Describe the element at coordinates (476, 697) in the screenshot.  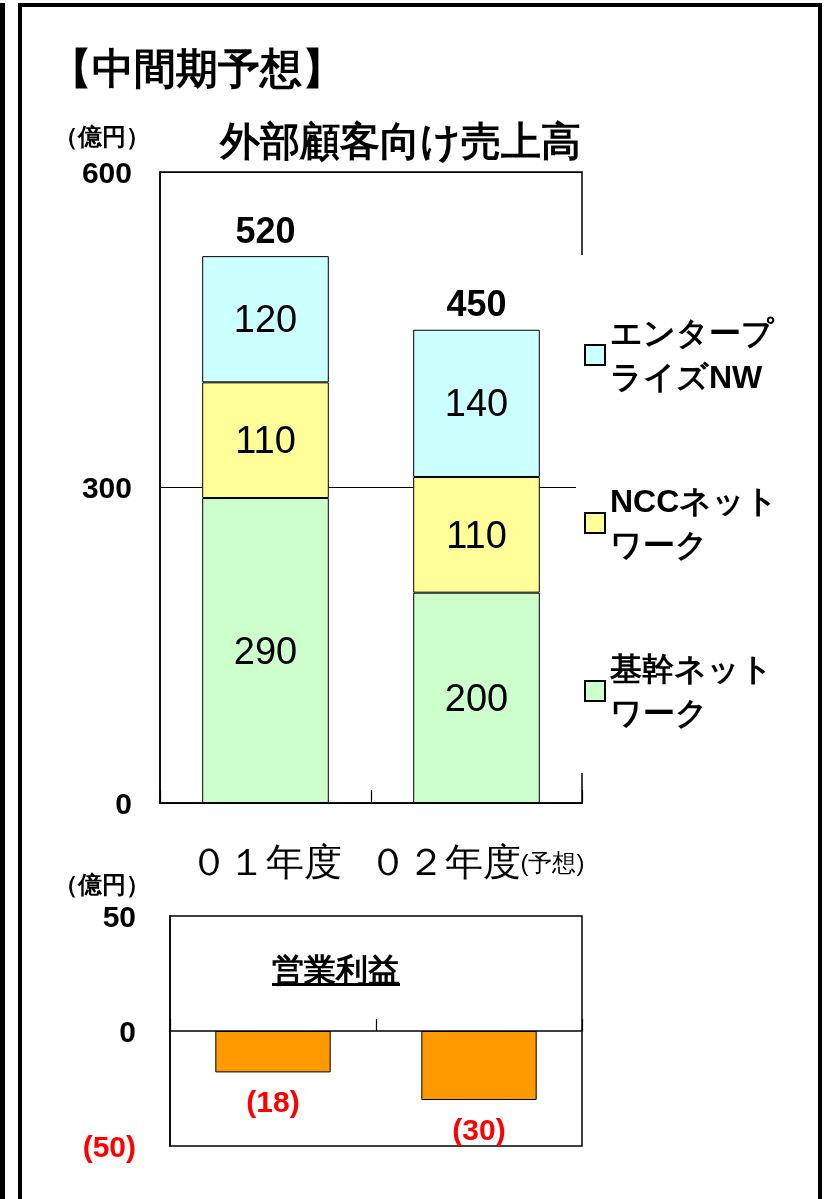
I see `data-label: 200` at that location.